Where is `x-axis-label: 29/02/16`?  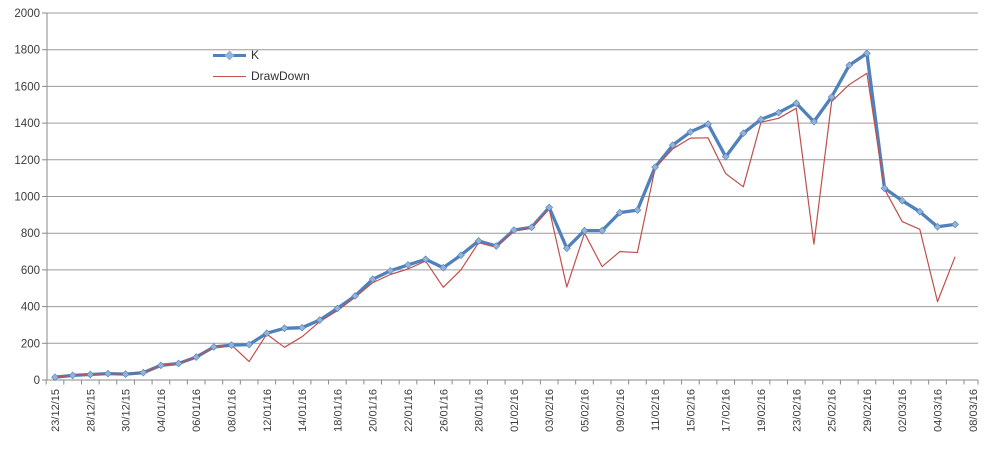 x-axis-label: 29/02/16 is located at coordinates (868, 410).